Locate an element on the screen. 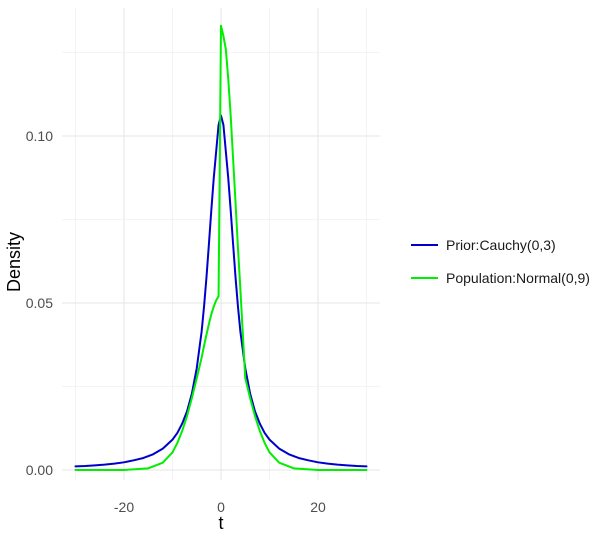 Image resolution: width=600 pixels, height=540 pixels. x-tick-label: 0 is located at coordinates (221, 507).